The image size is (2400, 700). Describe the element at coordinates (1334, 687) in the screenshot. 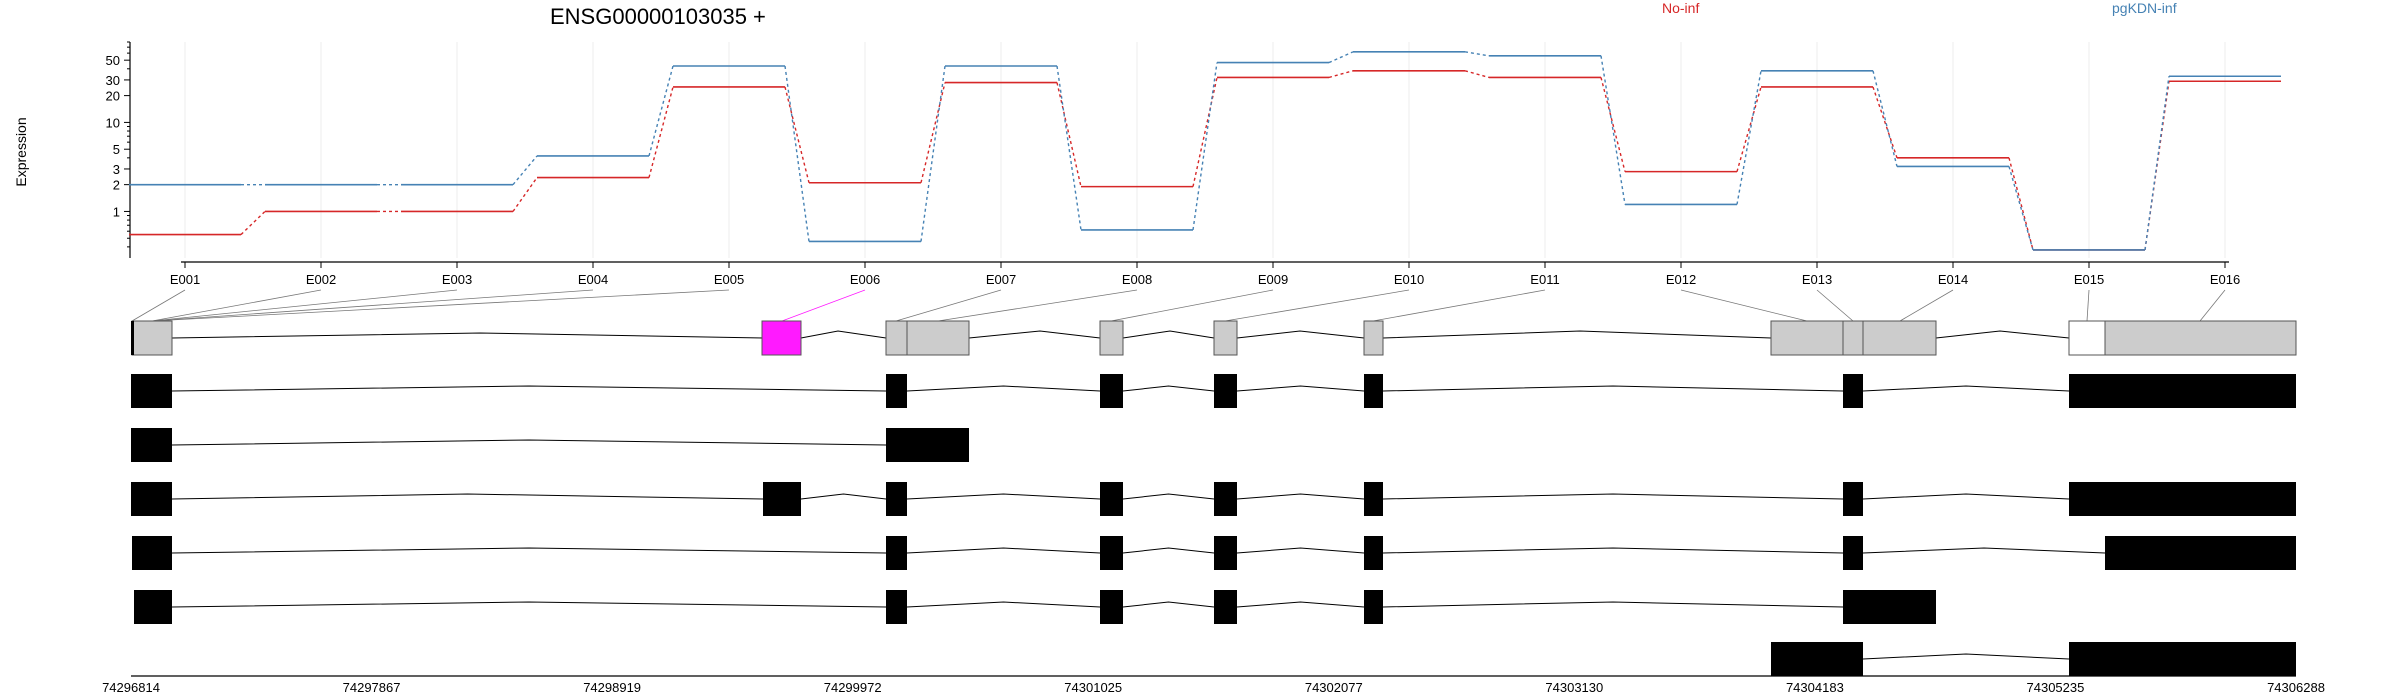

I see `coord-tick-label: 74302077` at that location.